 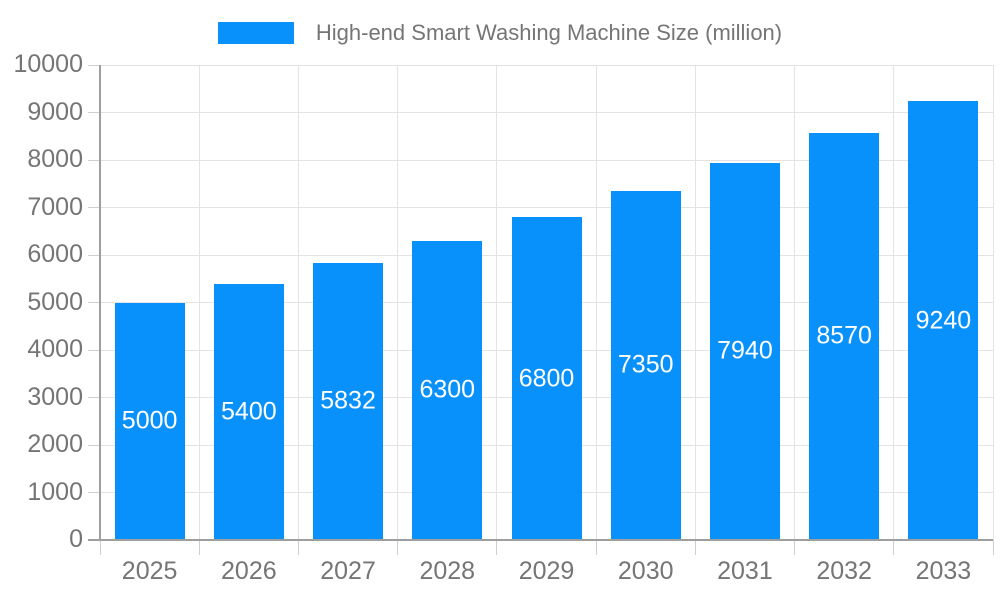 I want to click on bar-value-label: 5832, so click(x=348, y=400).